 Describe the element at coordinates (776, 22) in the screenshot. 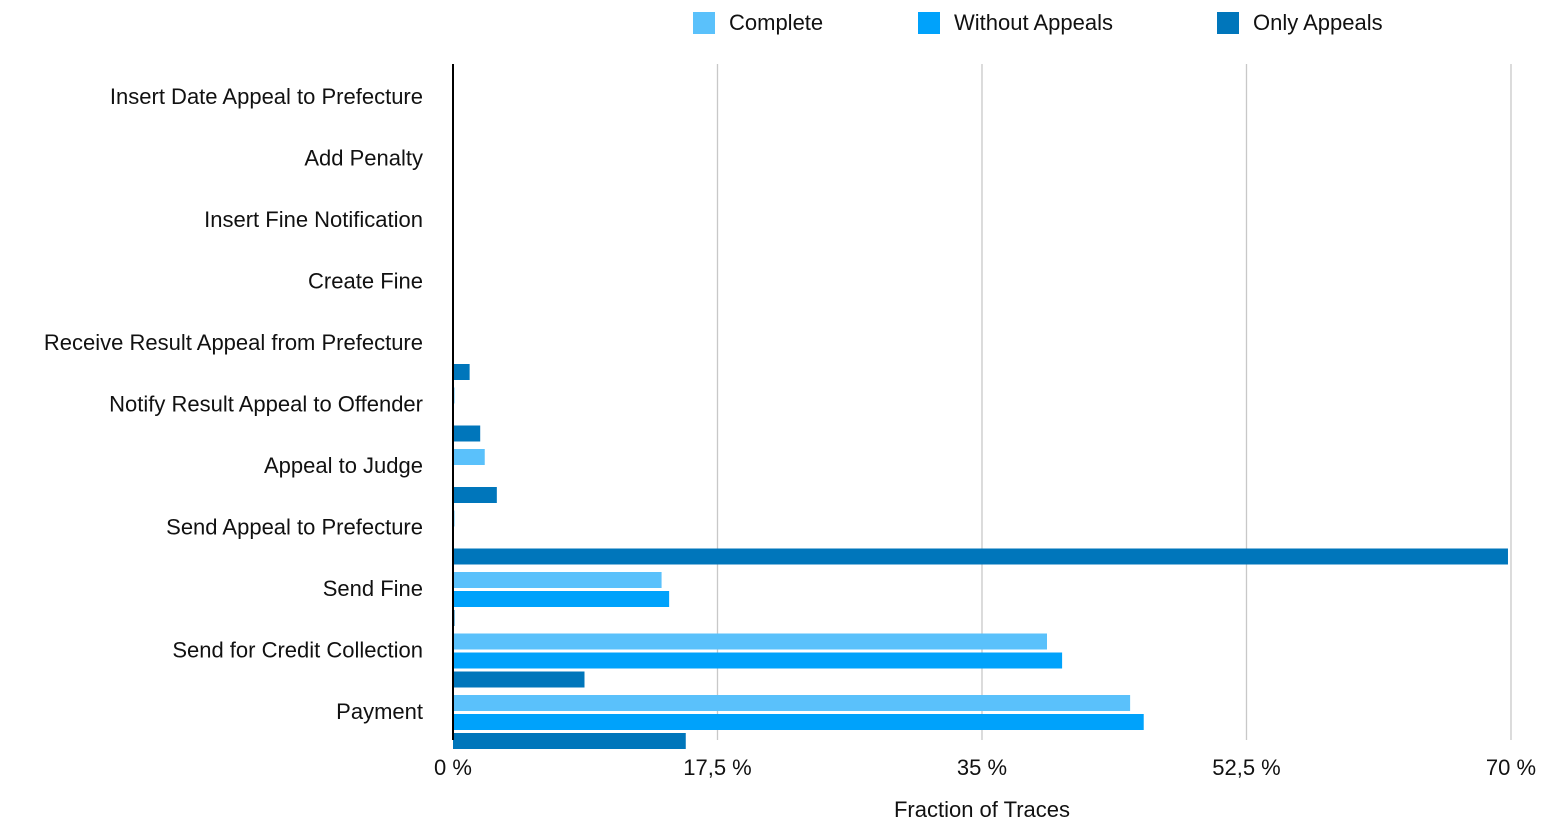

I see `legend-label-complete: Complete` at that location.